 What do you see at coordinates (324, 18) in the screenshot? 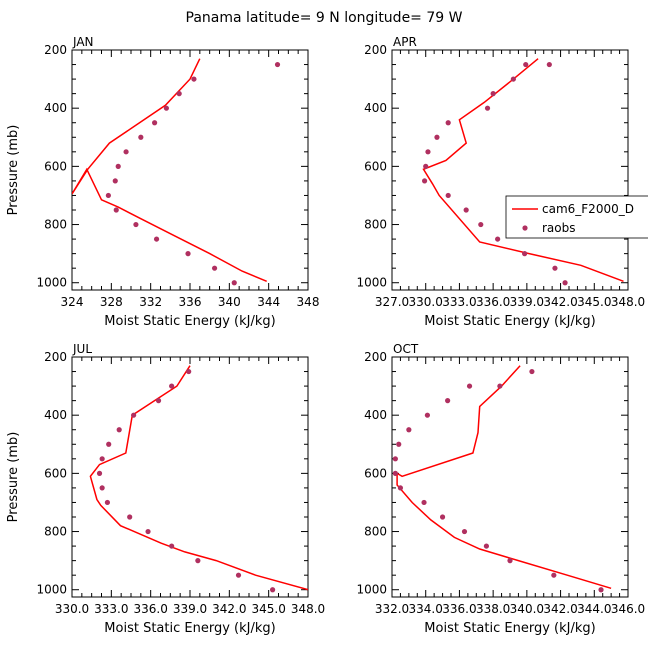
I see `figure-title: Panama latitude= 9 N longitude= 79 W` at bounding box center [324, 18].